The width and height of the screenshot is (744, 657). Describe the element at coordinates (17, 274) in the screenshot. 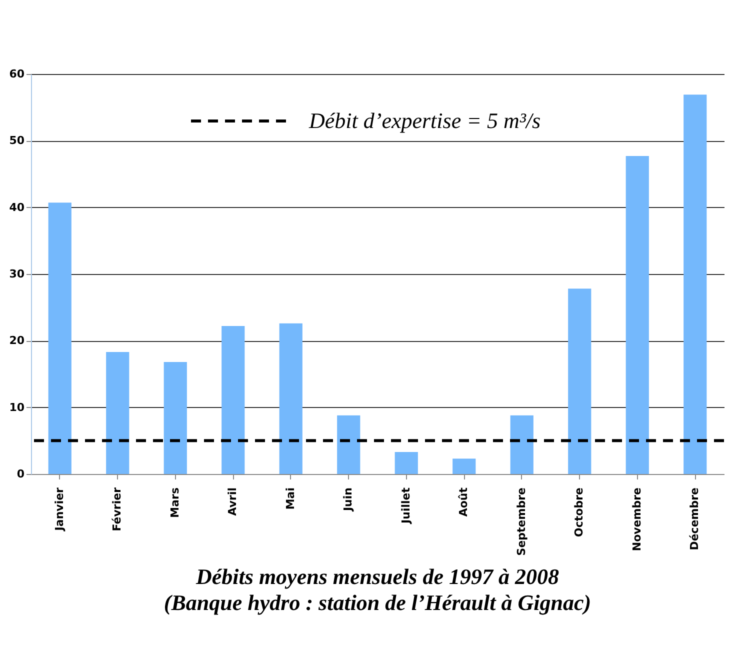

I see `y-tick-label: 30` at that location.